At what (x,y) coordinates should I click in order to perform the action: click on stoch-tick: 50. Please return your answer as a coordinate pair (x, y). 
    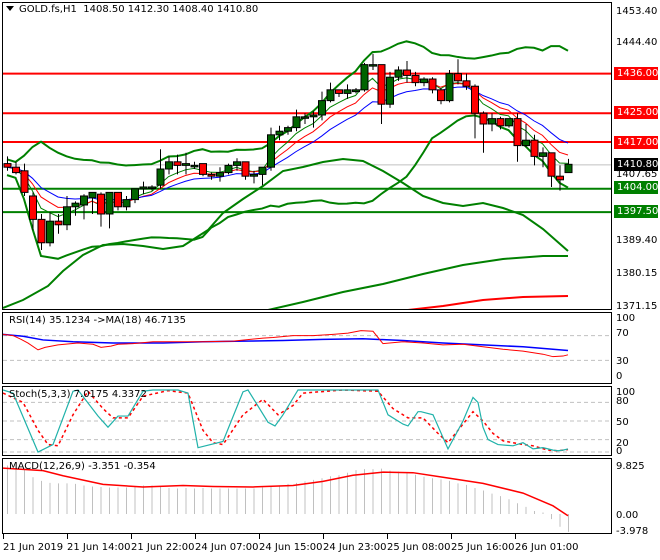
    Looking at the image, I should click on (622, 422).